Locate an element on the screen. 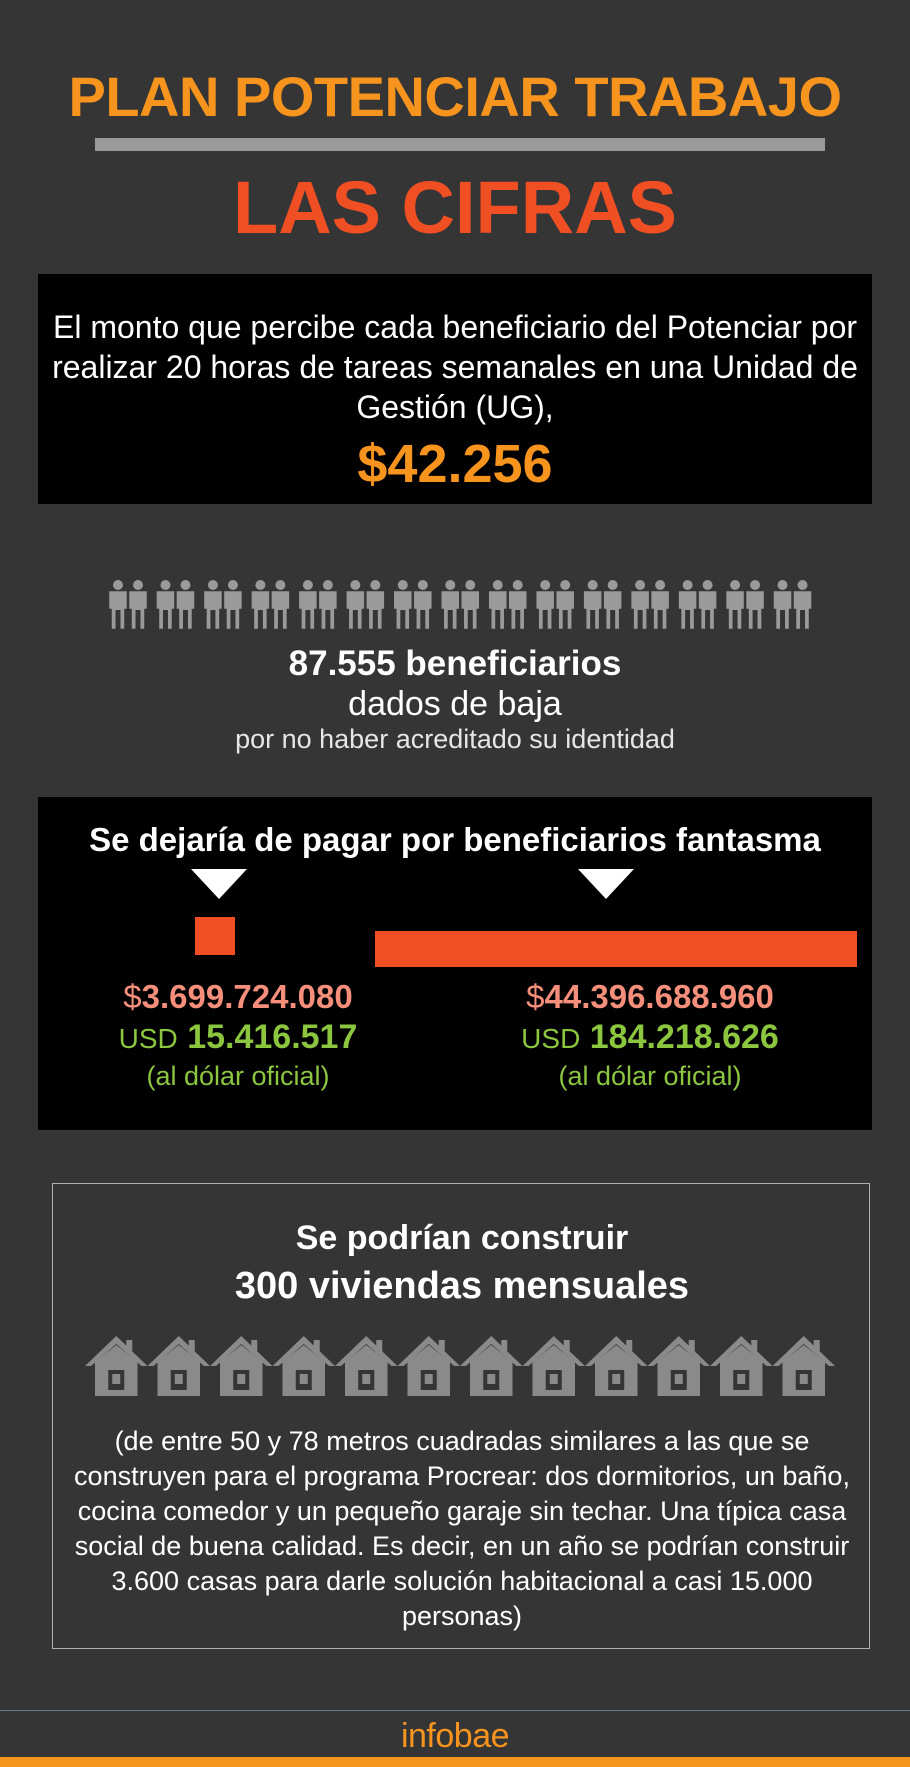  beneficiarios-count: 87.555 beneficiarios is located at coordinates (455, 663).